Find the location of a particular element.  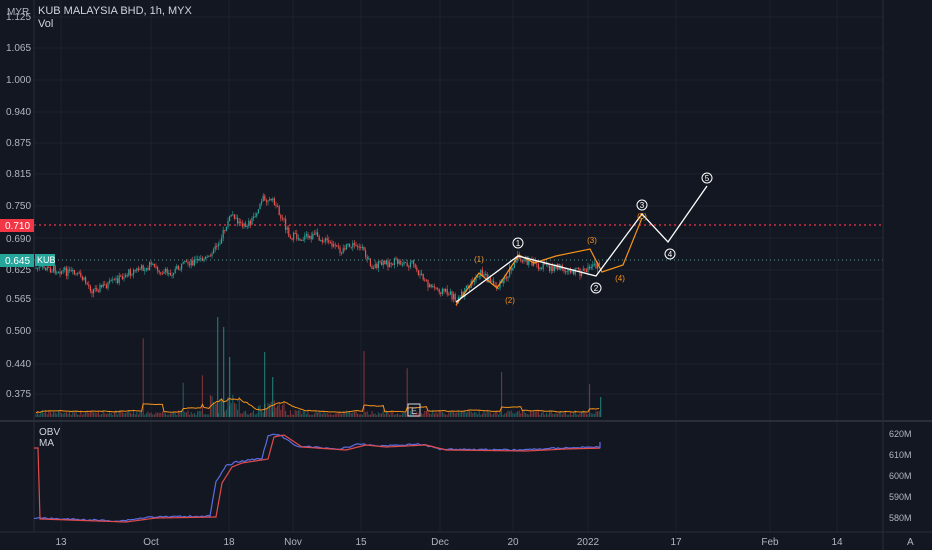

wave-3-label: 3 is located at coordinates (642, 205).